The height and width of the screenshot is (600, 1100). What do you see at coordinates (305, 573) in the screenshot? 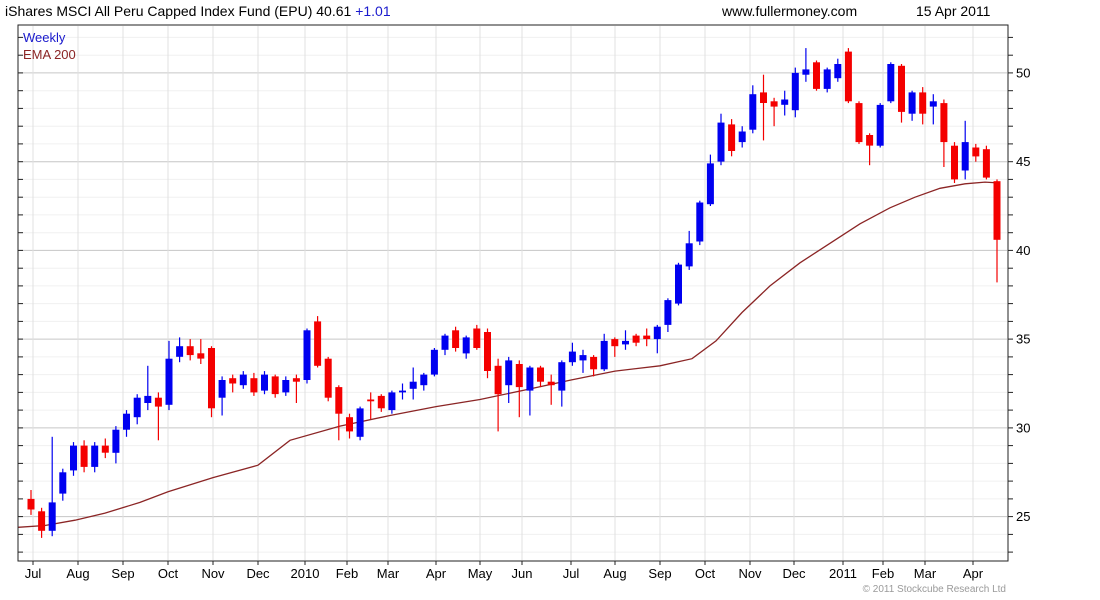
I see `x-axis-label: 2010` at bounding box center [305, 573].